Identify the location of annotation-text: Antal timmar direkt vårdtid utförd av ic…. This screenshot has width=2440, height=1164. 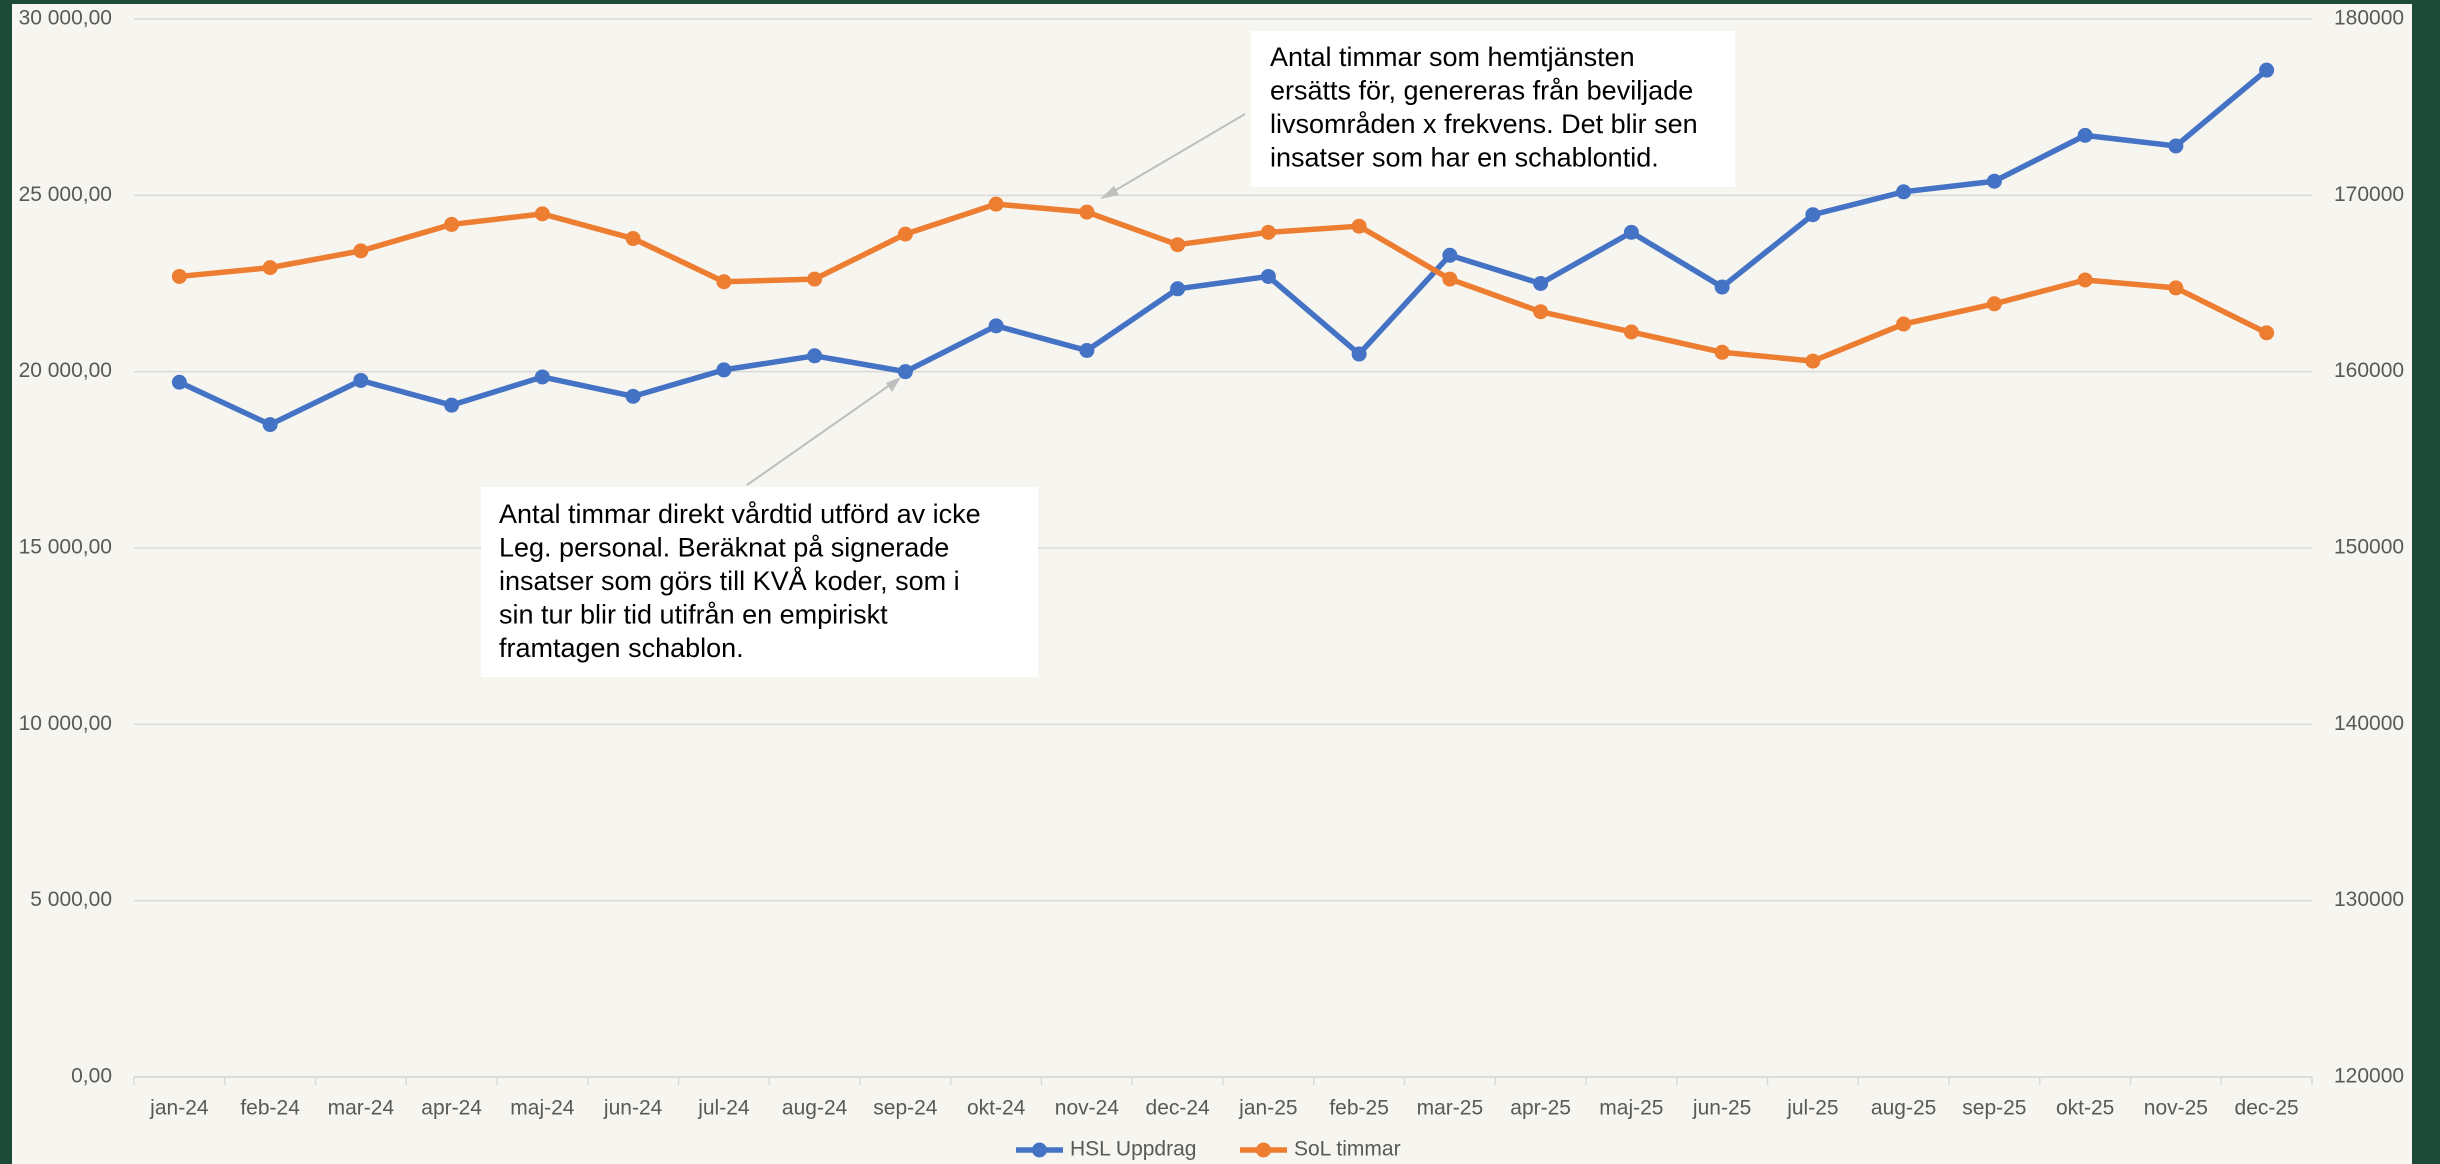
(740, 514).